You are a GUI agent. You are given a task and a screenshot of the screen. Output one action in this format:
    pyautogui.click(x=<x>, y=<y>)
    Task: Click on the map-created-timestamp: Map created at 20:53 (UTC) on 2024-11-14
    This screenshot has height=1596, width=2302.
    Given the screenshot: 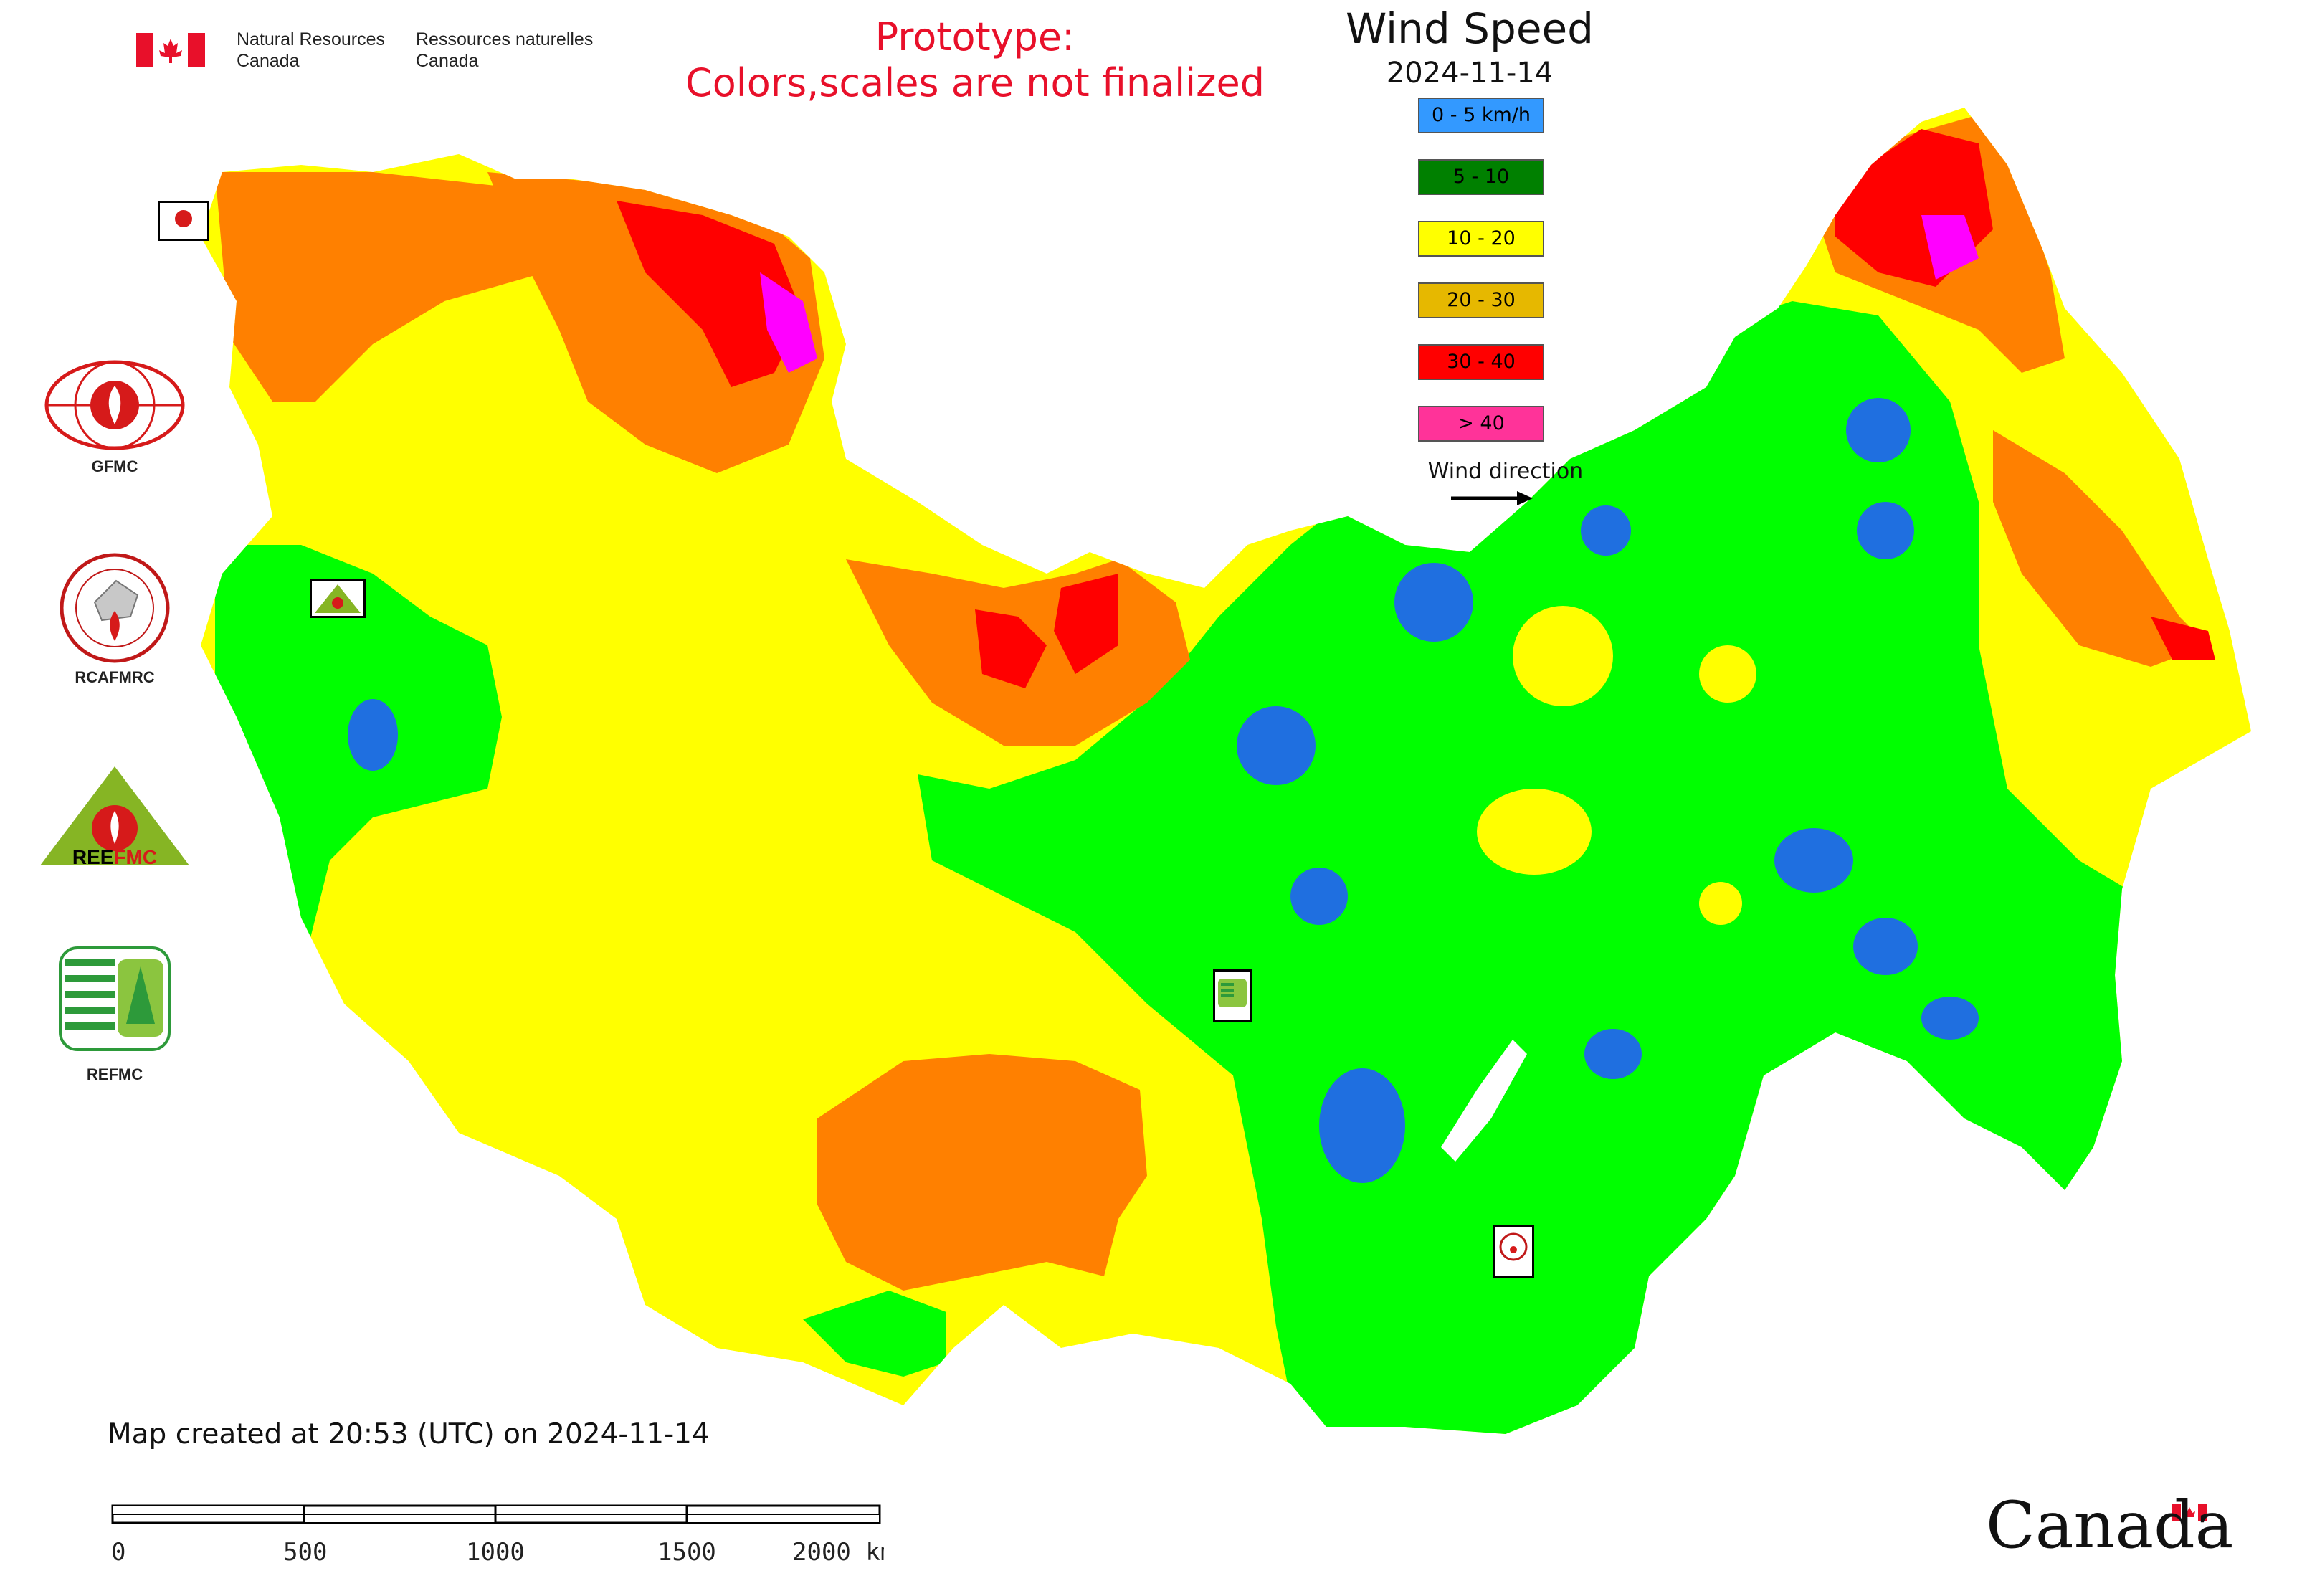 What is the action you would take?
    pyautogui.click(x=409, y=1434)
    